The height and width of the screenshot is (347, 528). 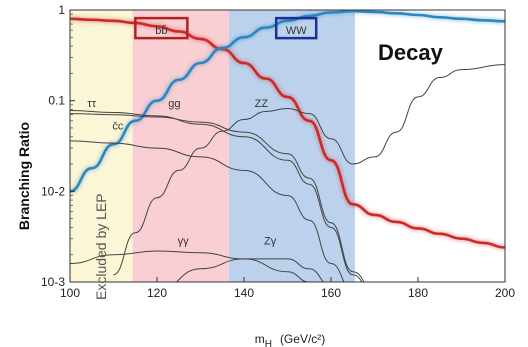 What do you see at coordinates (296, 31) in the screenshot?
I see `series-label-1: WW` at bounding box center [296, 31].